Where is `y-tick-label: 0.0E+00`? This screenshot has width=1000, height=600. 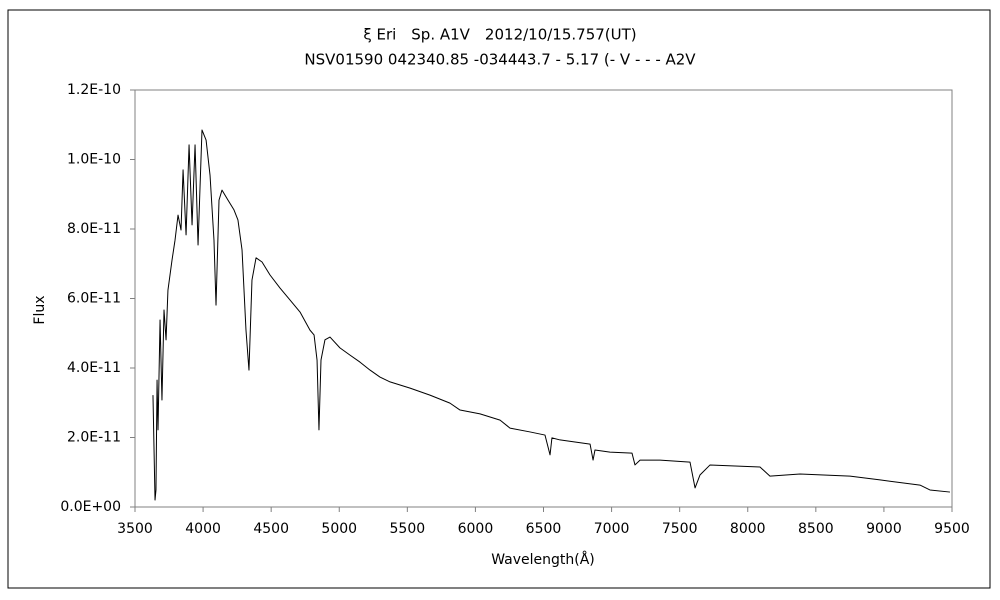
y-tick-label: 0.0E+00 is located at coordinates (90, 507).